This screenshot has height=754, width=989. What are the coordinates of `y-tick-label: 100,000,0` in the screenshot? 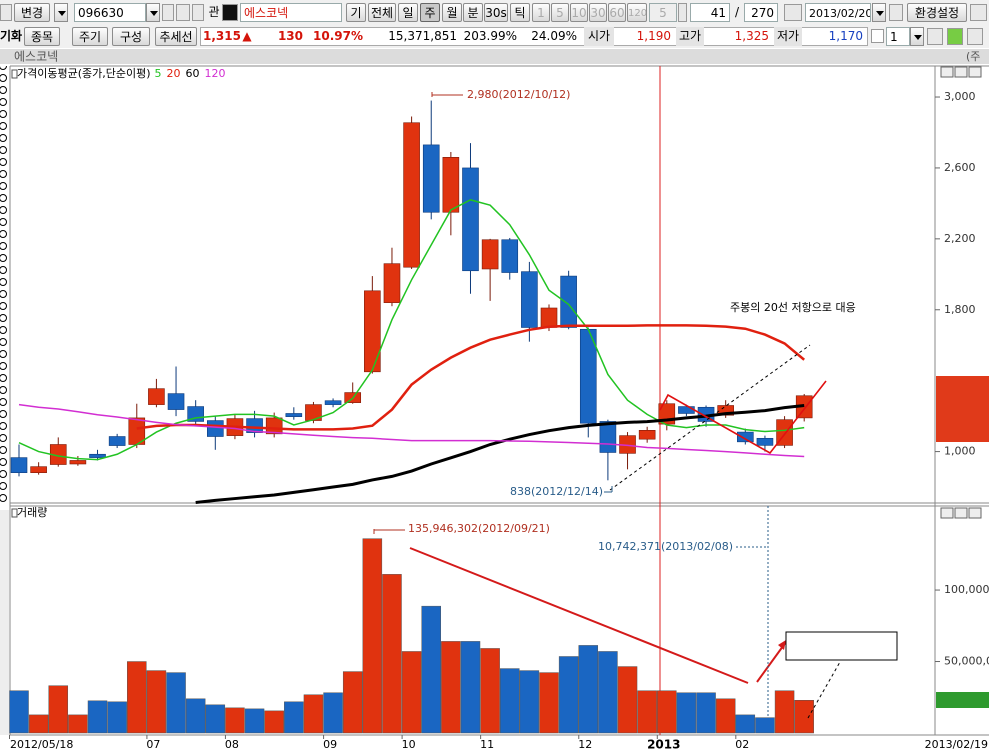 It's located at (966, 589).